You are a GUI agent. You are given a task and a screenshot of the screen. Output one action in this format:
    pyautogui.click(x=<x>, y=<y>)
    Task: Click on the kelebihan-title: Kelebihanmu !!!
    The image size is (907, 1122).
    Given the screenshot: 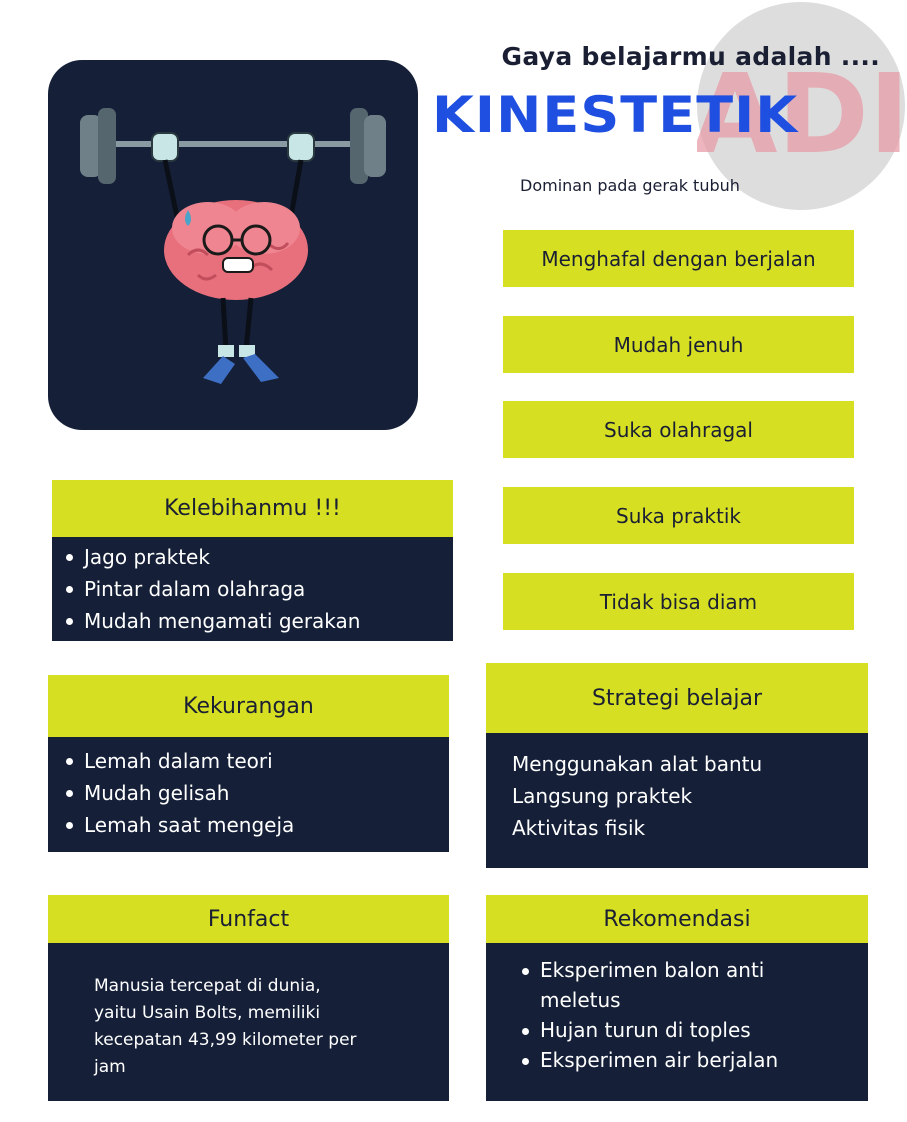 What is the action you would take?
    pyautogui.click(x=252, y=508)
    